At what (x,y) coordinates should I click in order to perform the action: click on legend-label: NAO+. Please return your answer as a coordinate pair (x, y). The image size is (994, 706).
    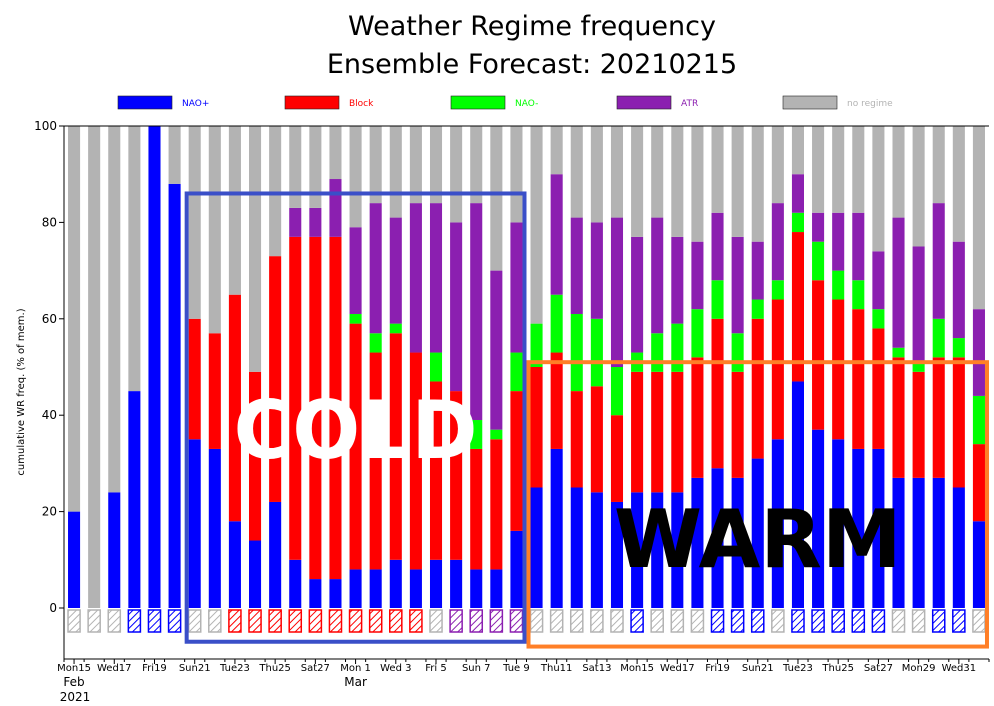
    Looking at the image, I should click on (195, 104).